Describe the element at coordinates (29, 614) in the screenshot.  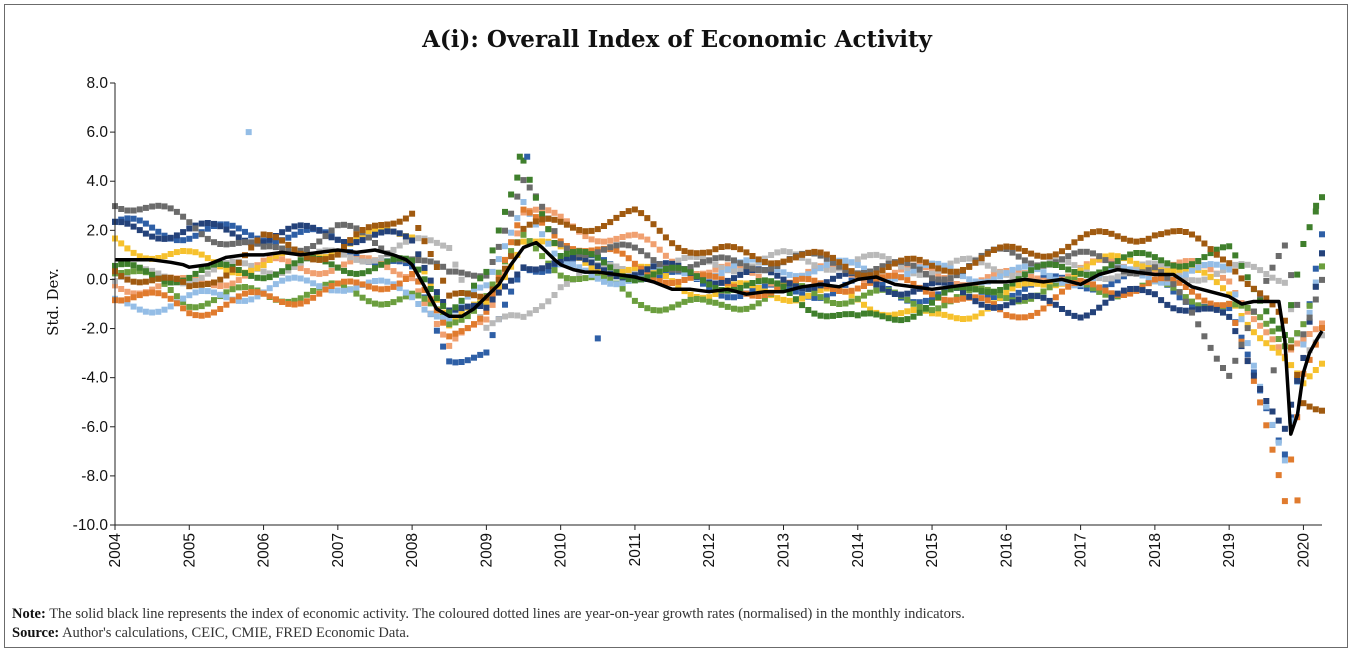
I see `note-label: Note:` at that location.